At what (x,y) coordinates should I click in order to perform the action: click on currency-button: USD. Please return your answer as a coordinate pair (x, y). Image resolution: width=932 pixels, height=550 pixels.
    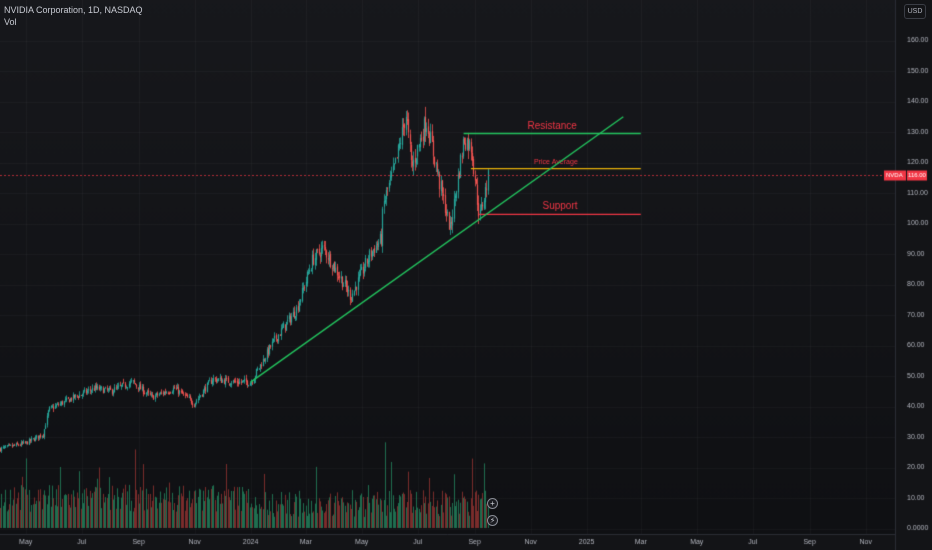
    Looking at the image, I should click on (915, 11).